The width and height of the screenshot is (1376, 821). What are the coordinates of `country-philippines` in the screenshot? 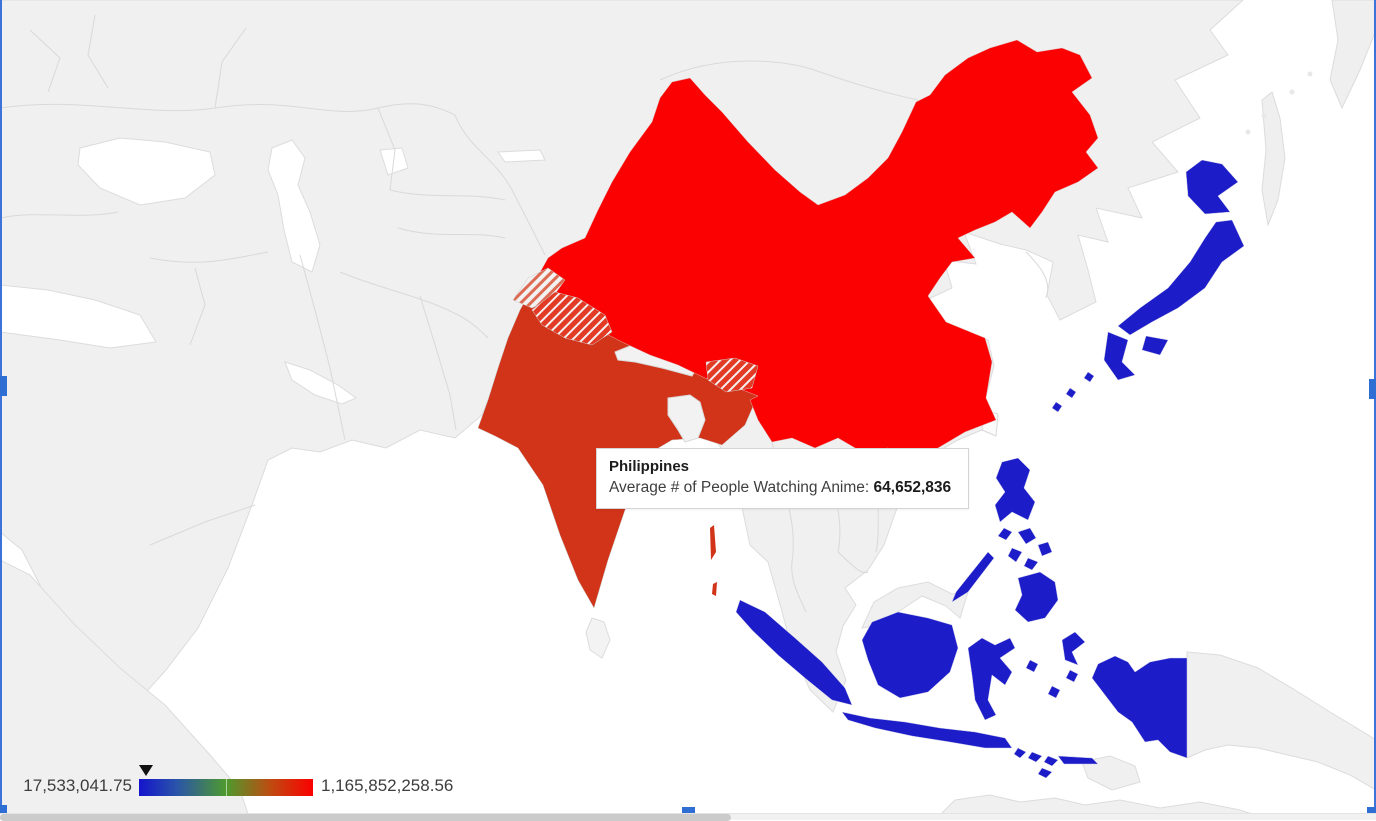 It's located at (1005, 540).